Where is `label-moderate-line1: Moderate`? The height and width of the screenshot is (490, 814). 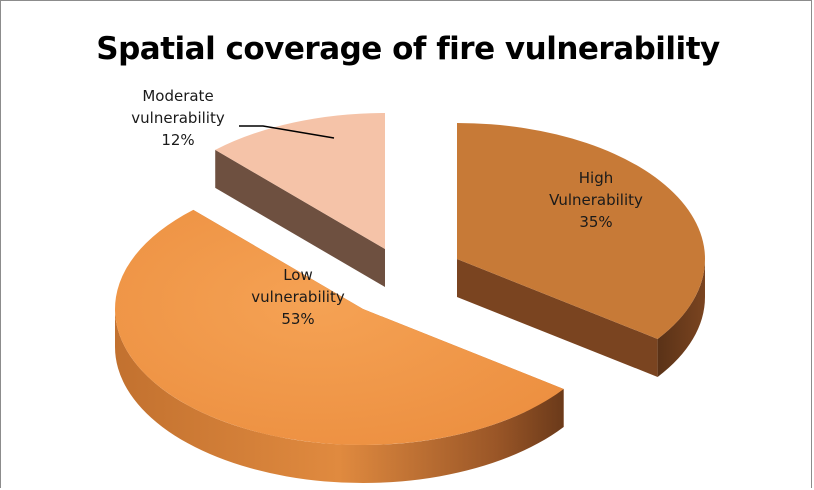
label-moderate-line1: Moderate is located at coordinates (178, 96).